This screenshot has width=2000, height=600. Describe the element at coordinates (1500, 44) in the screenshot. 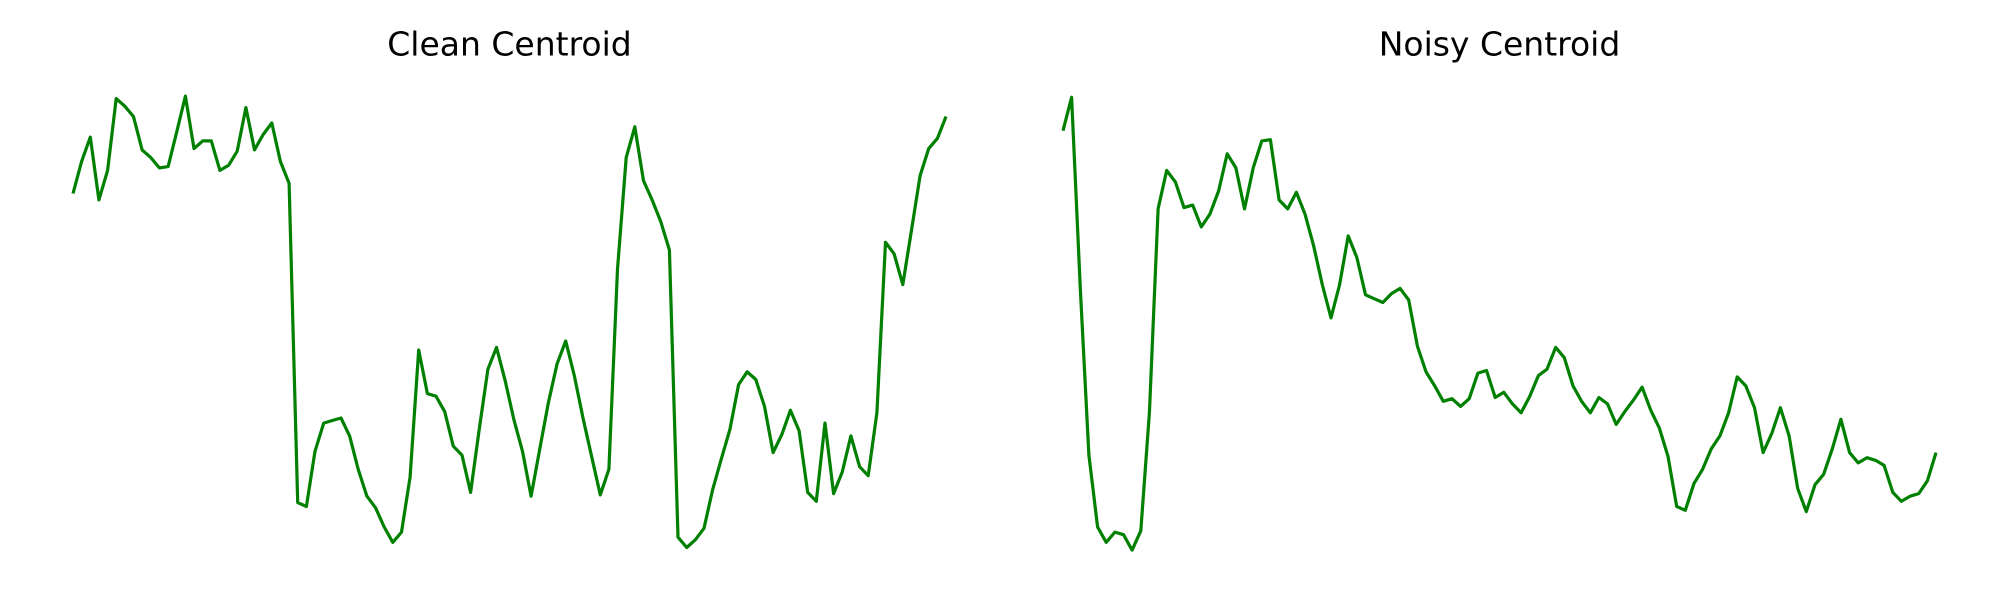

I see `chart-title: Noisy Centroid` at that location.